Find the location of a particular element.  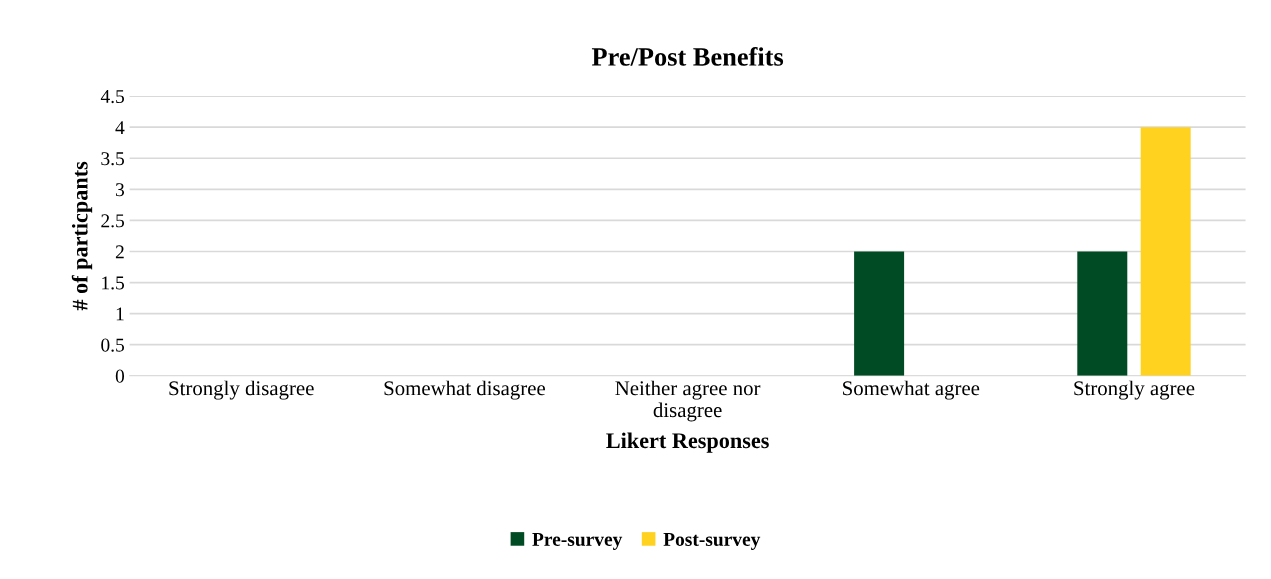

y-tick-label: 4 is located at coordinates (120, 127).